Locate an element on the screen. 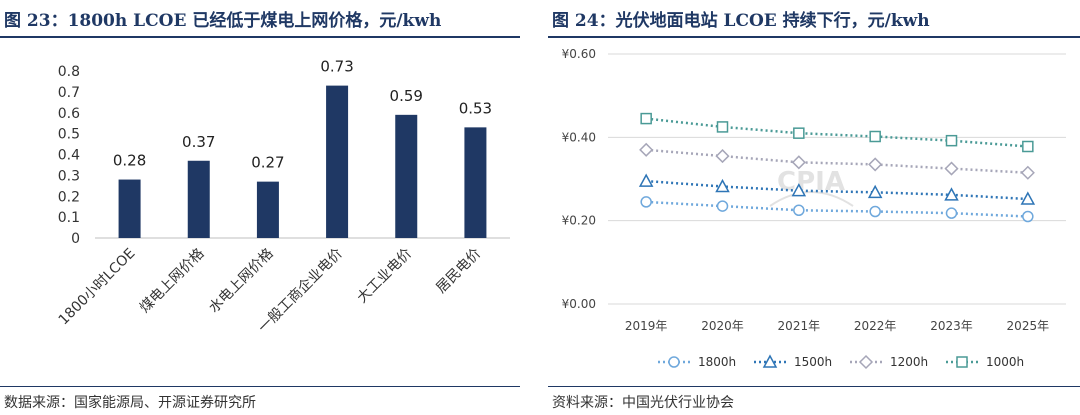  legend-item: 1800h is located at coordinates (697, 362).